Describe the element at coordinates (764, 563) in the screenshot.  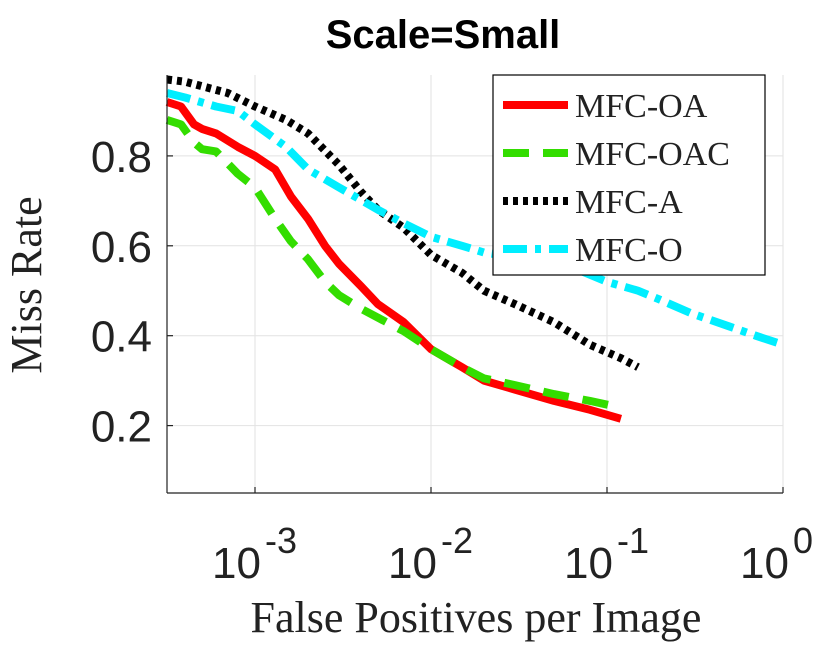
I see `x-tick-base-3: 10` at that location.